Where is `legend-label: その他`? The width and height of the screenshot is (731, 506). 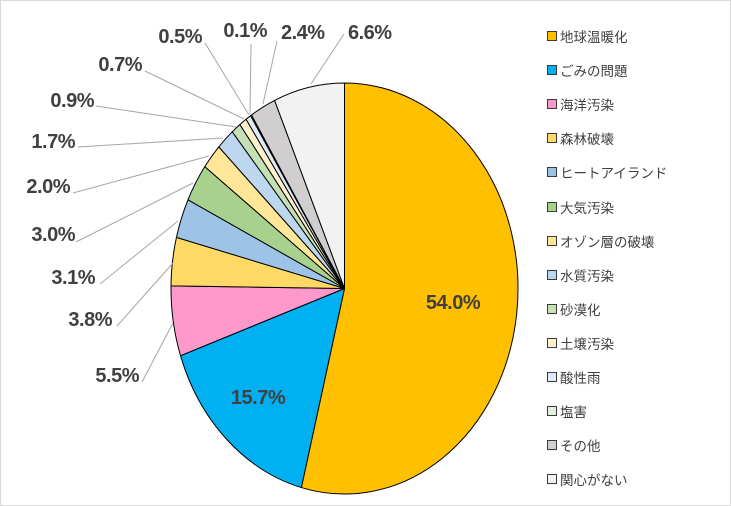 legend-label: その他 is located at coordinates (580, 447).